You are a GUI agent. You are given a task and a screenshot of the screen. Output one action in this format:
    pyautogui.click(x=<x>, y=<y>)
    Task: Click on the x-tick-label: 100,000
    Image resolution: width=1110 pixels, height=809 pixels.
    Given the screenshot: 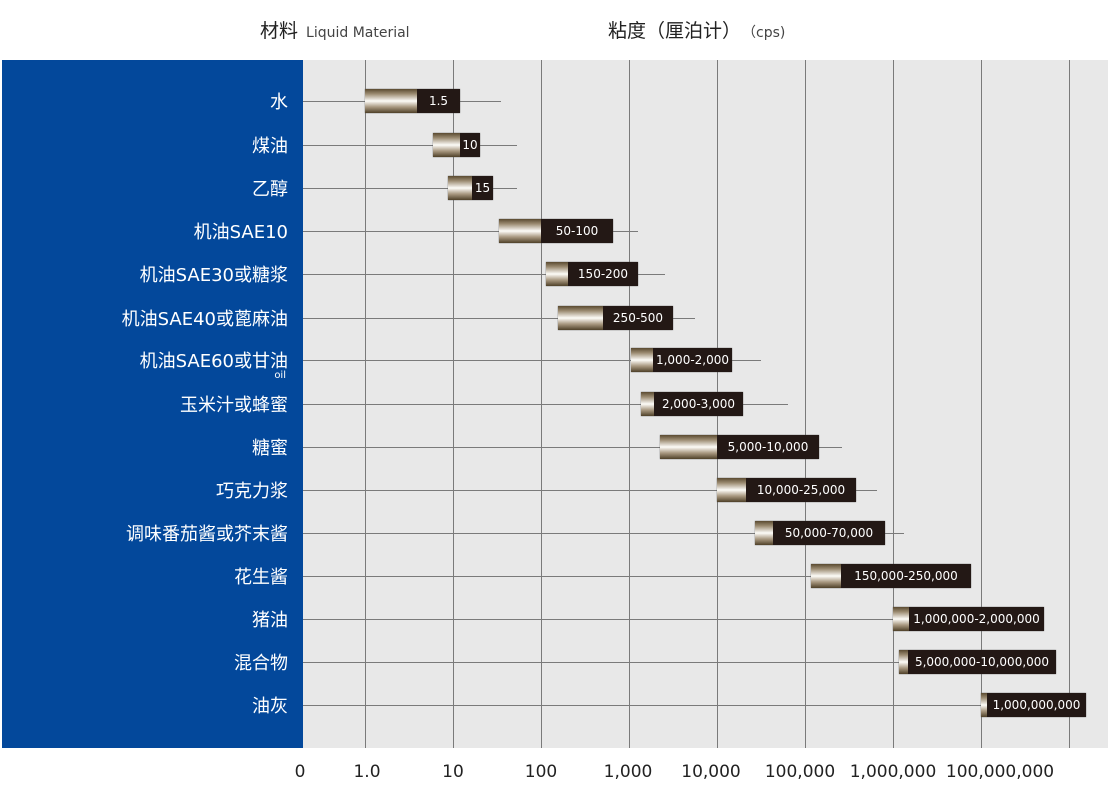 What is the action you would take?
    pyautogui.click(x=800, y=772)
    